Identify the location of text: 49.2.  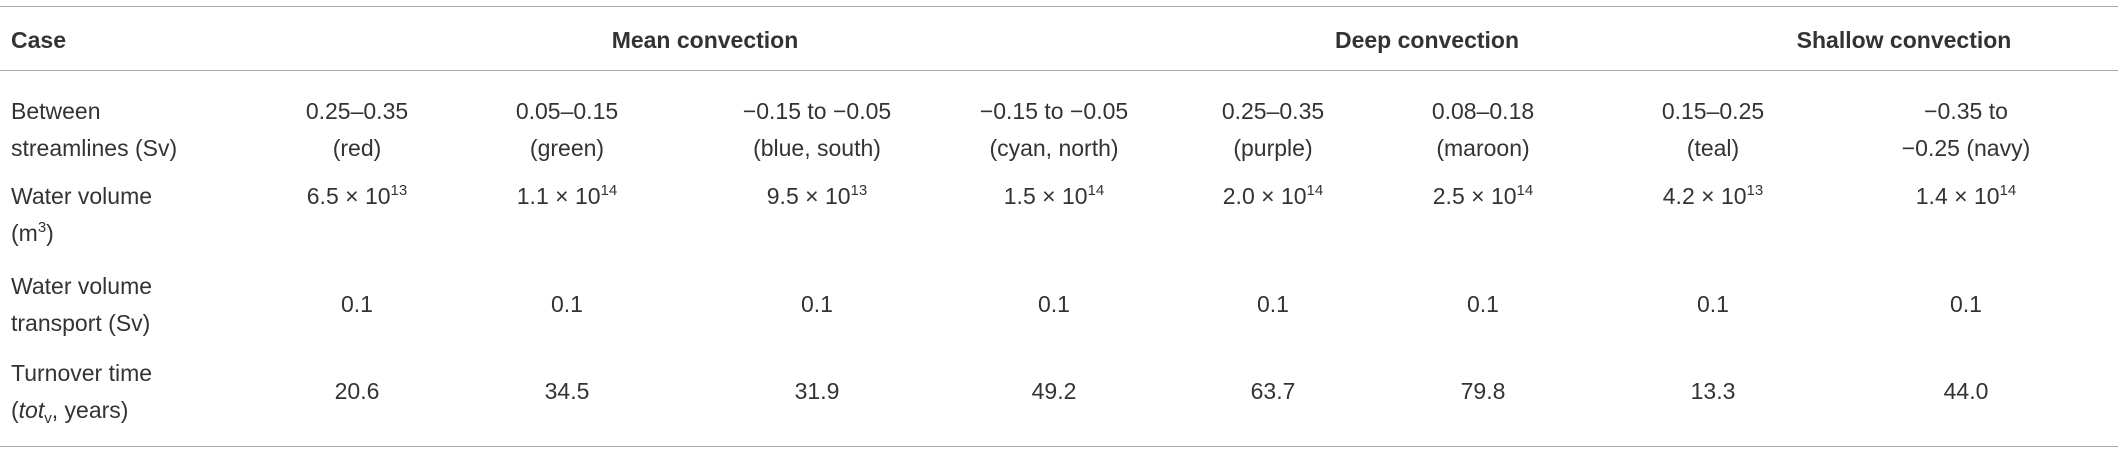
(1054, 391).